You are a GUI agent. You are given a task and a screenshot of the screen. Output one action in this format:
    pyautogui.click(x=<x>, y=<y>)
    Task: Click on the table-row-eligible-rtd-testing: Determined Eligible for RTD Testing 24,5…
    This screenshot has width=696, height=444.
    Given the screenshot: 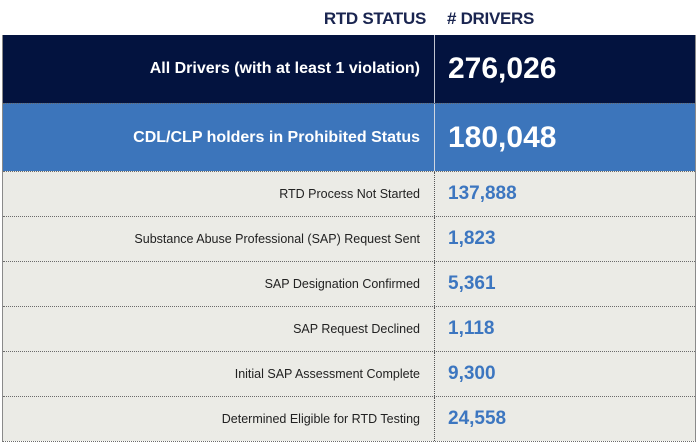 What is the action you would take?
    pyautogui.click(x=349, y=418)
    